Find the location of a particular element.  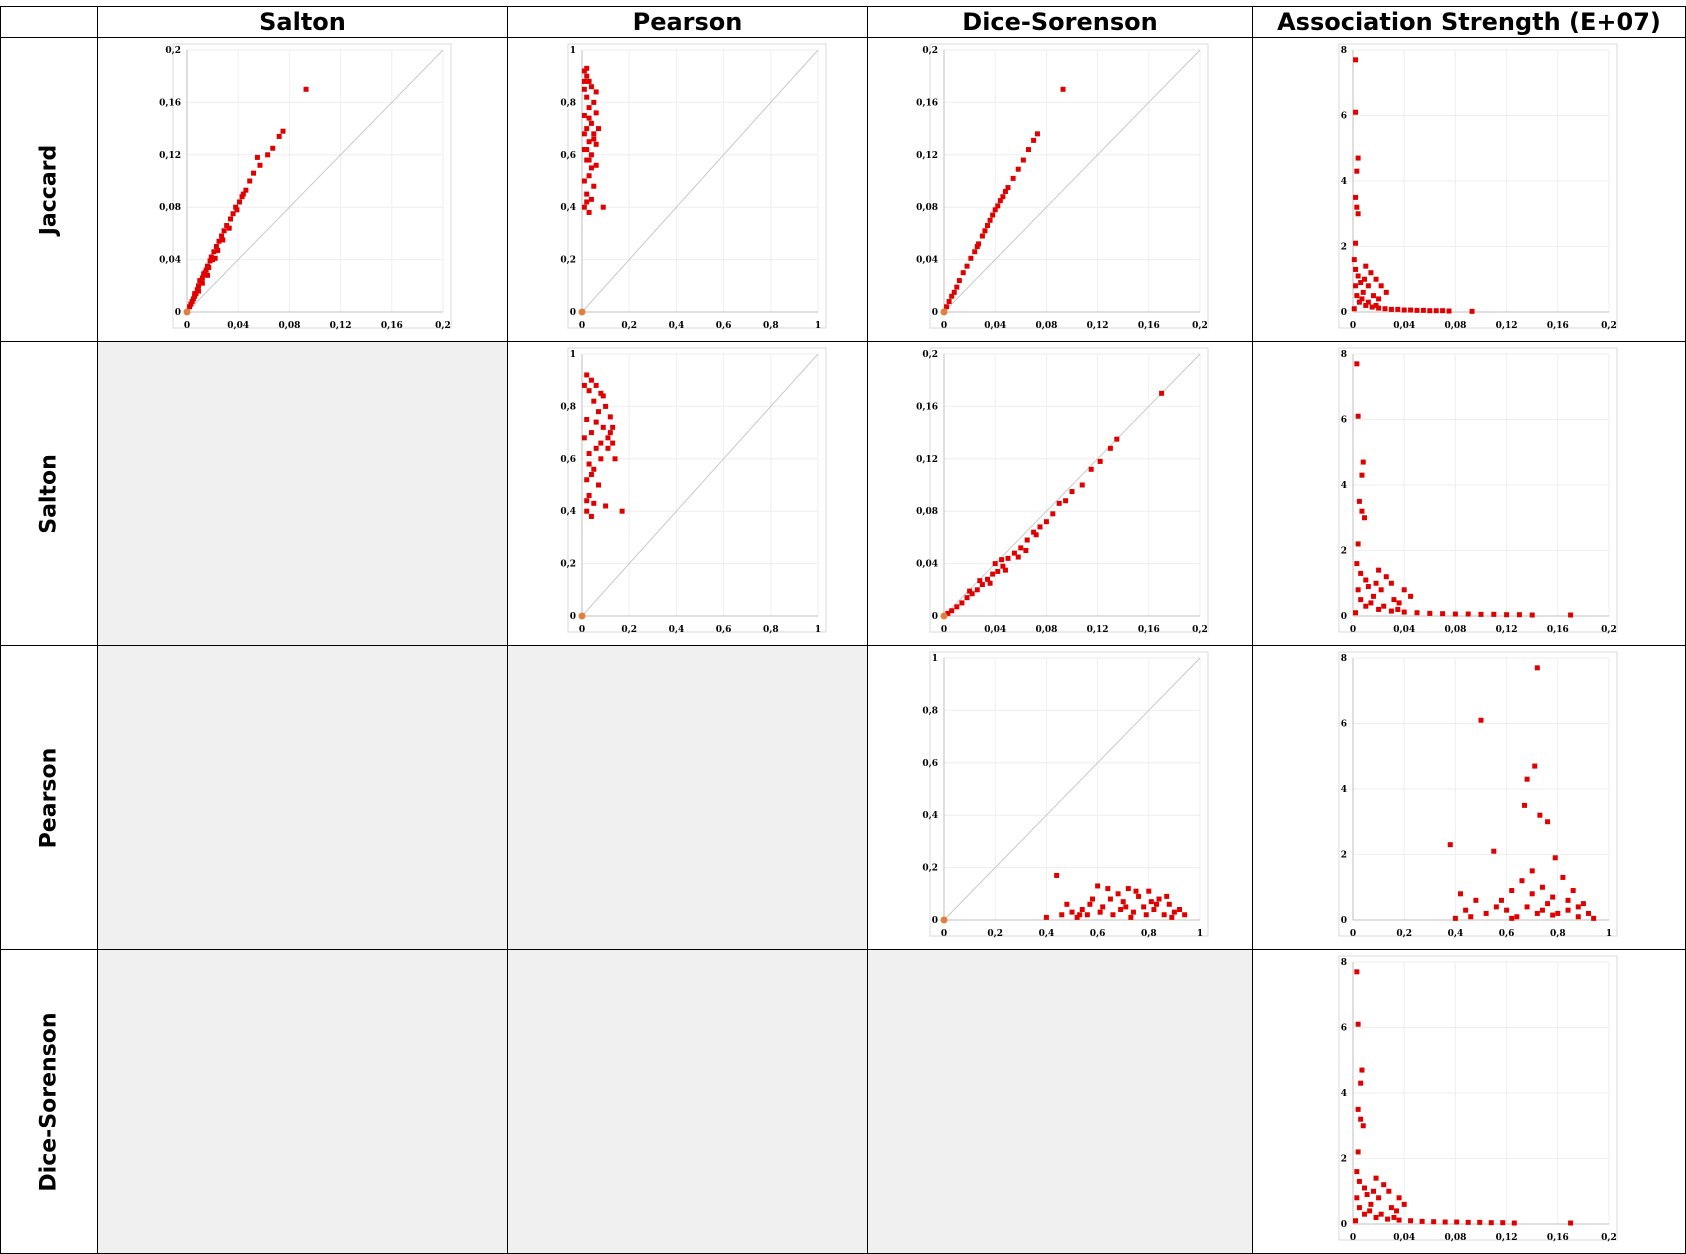

y-tick-label: 0,8 is located at coordinates (568, 407).